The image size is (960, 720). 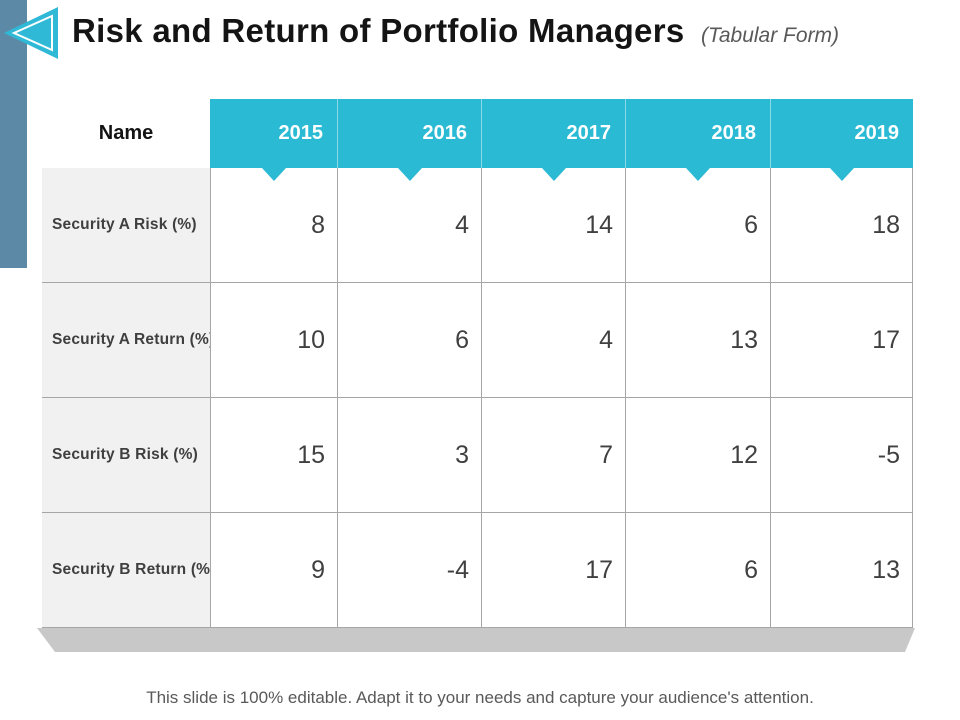 I want to click on year-header-2018: 2018, so click(x=697, y=140).